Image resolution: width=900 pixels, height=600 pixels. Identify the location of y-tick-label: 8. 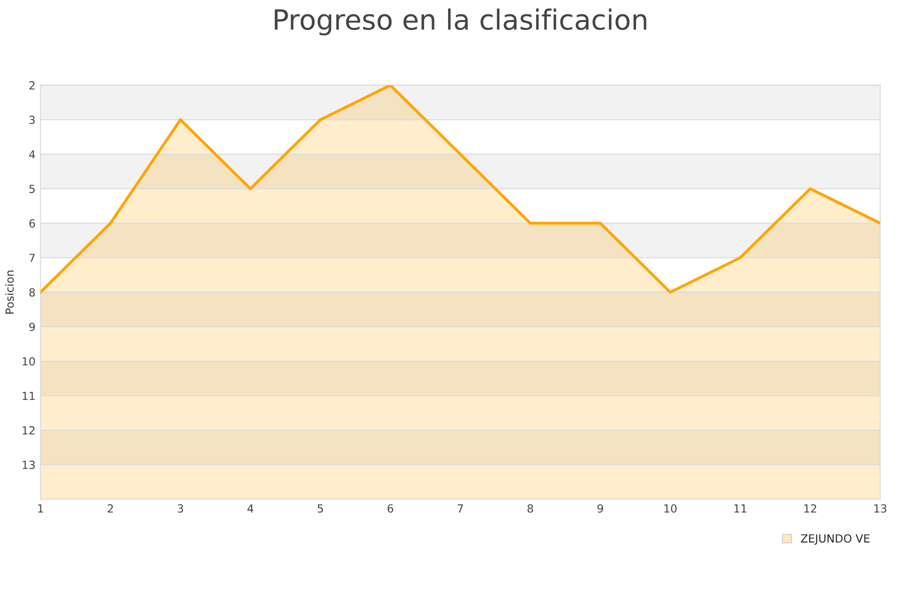
(32, 292).